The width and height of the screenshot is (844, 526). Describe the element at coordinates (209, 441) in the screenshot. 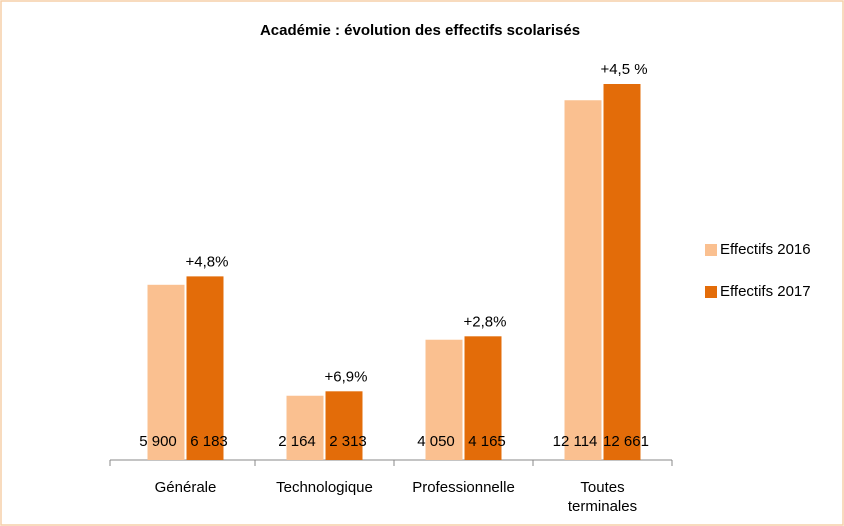

I see `value-label: 6 183` at that location.